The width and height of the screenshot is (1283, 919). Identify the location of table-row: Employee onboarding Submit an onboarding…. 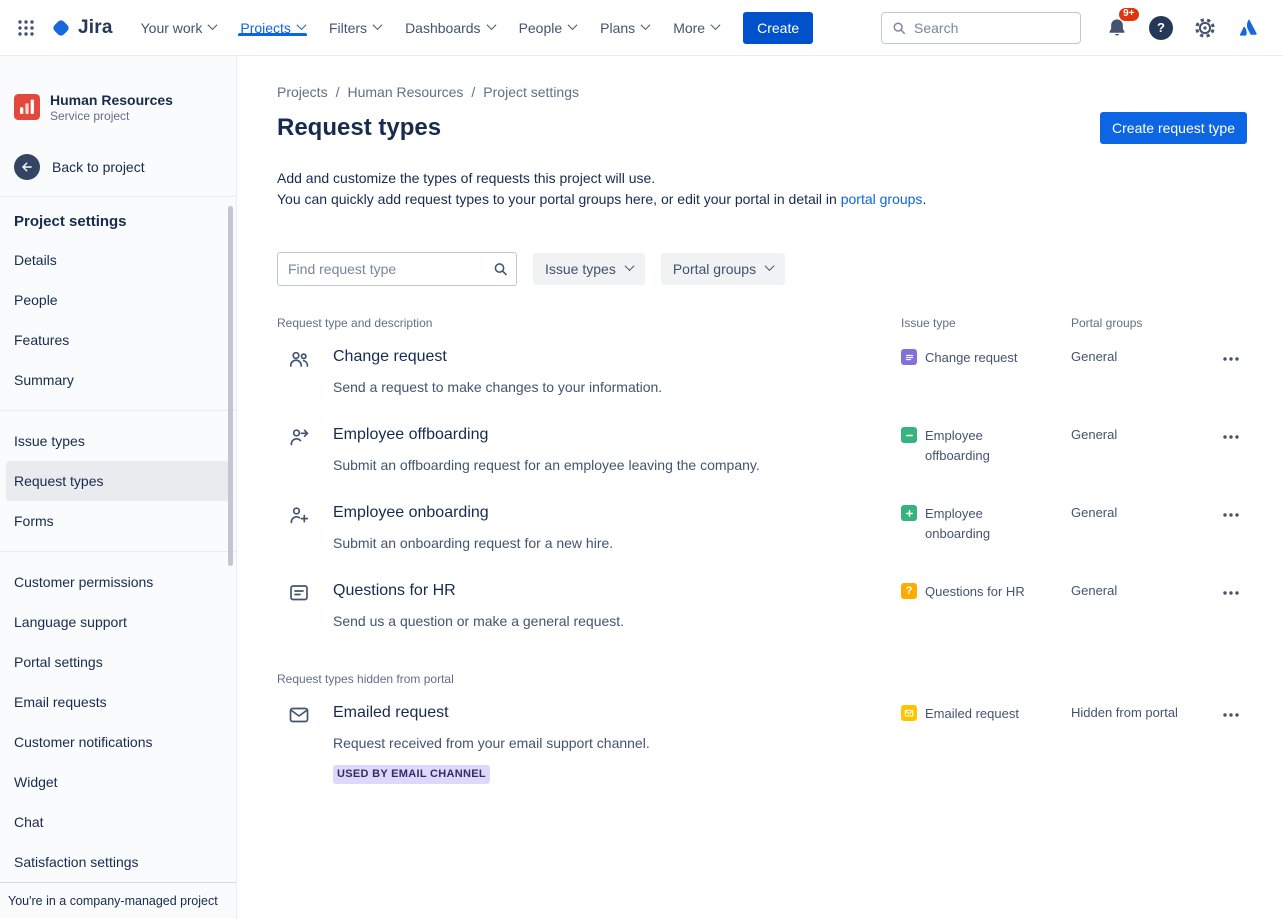
(762, 525).